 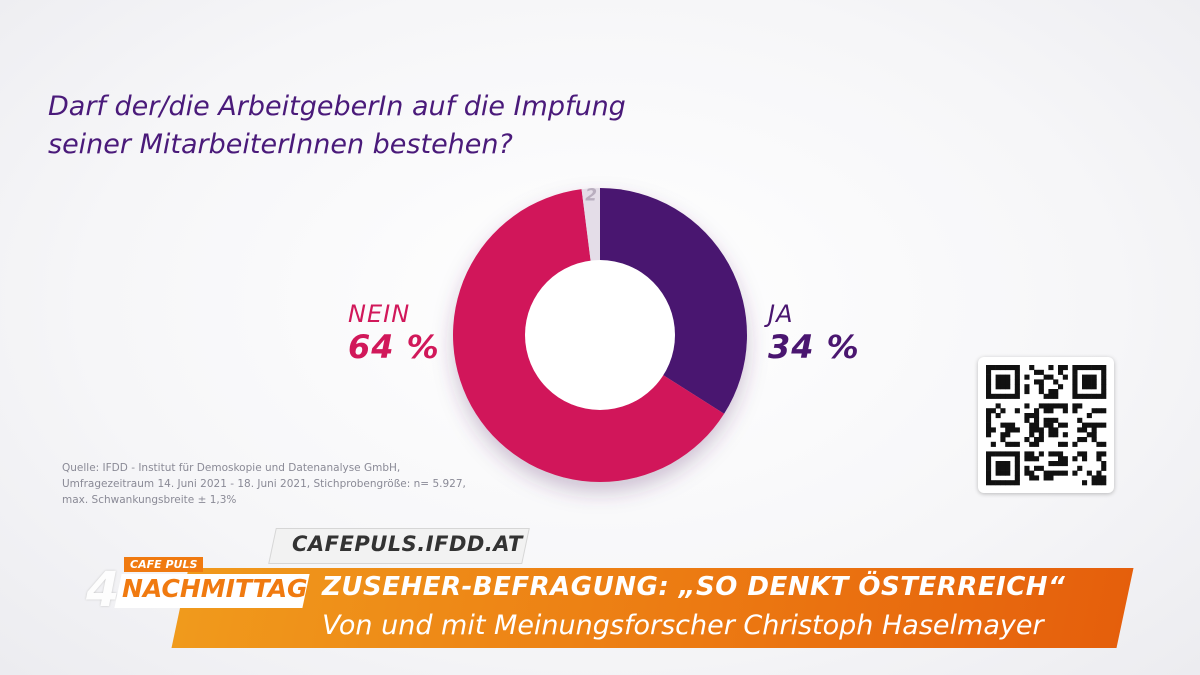 What do you see at coordinates (103, 590) in the screenshot?
I see `channel-logo-icon: 4` at bounding box center [103, 590].